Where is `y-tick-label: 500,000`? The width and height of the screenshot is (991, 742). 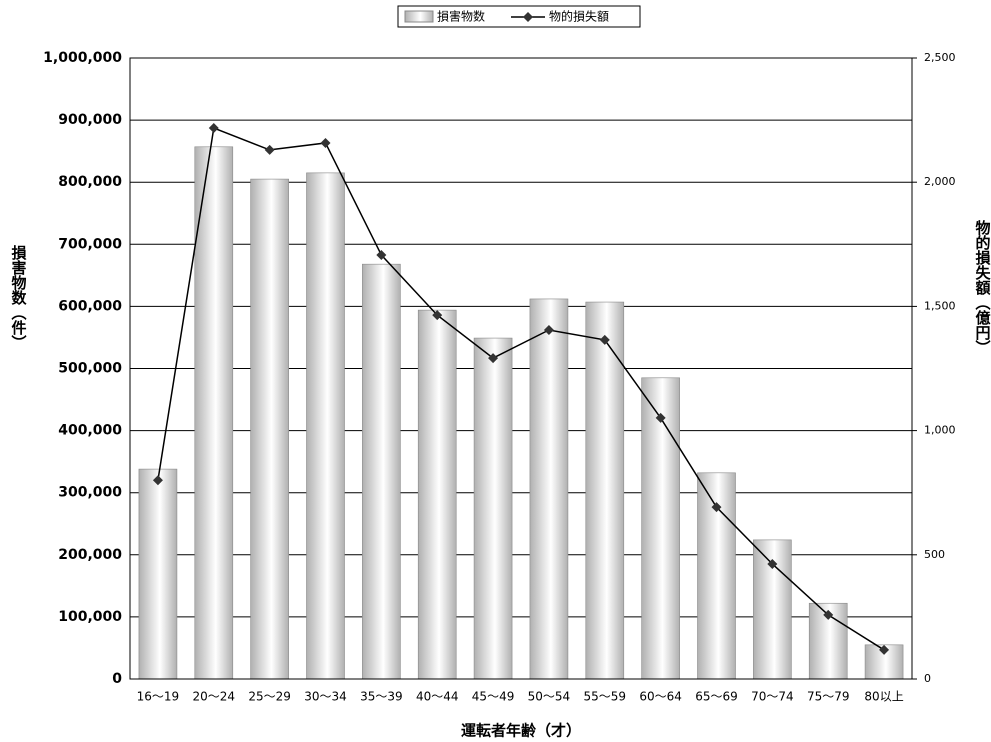 y-tick-label: 500,000 is located at coordinates (90, 369).